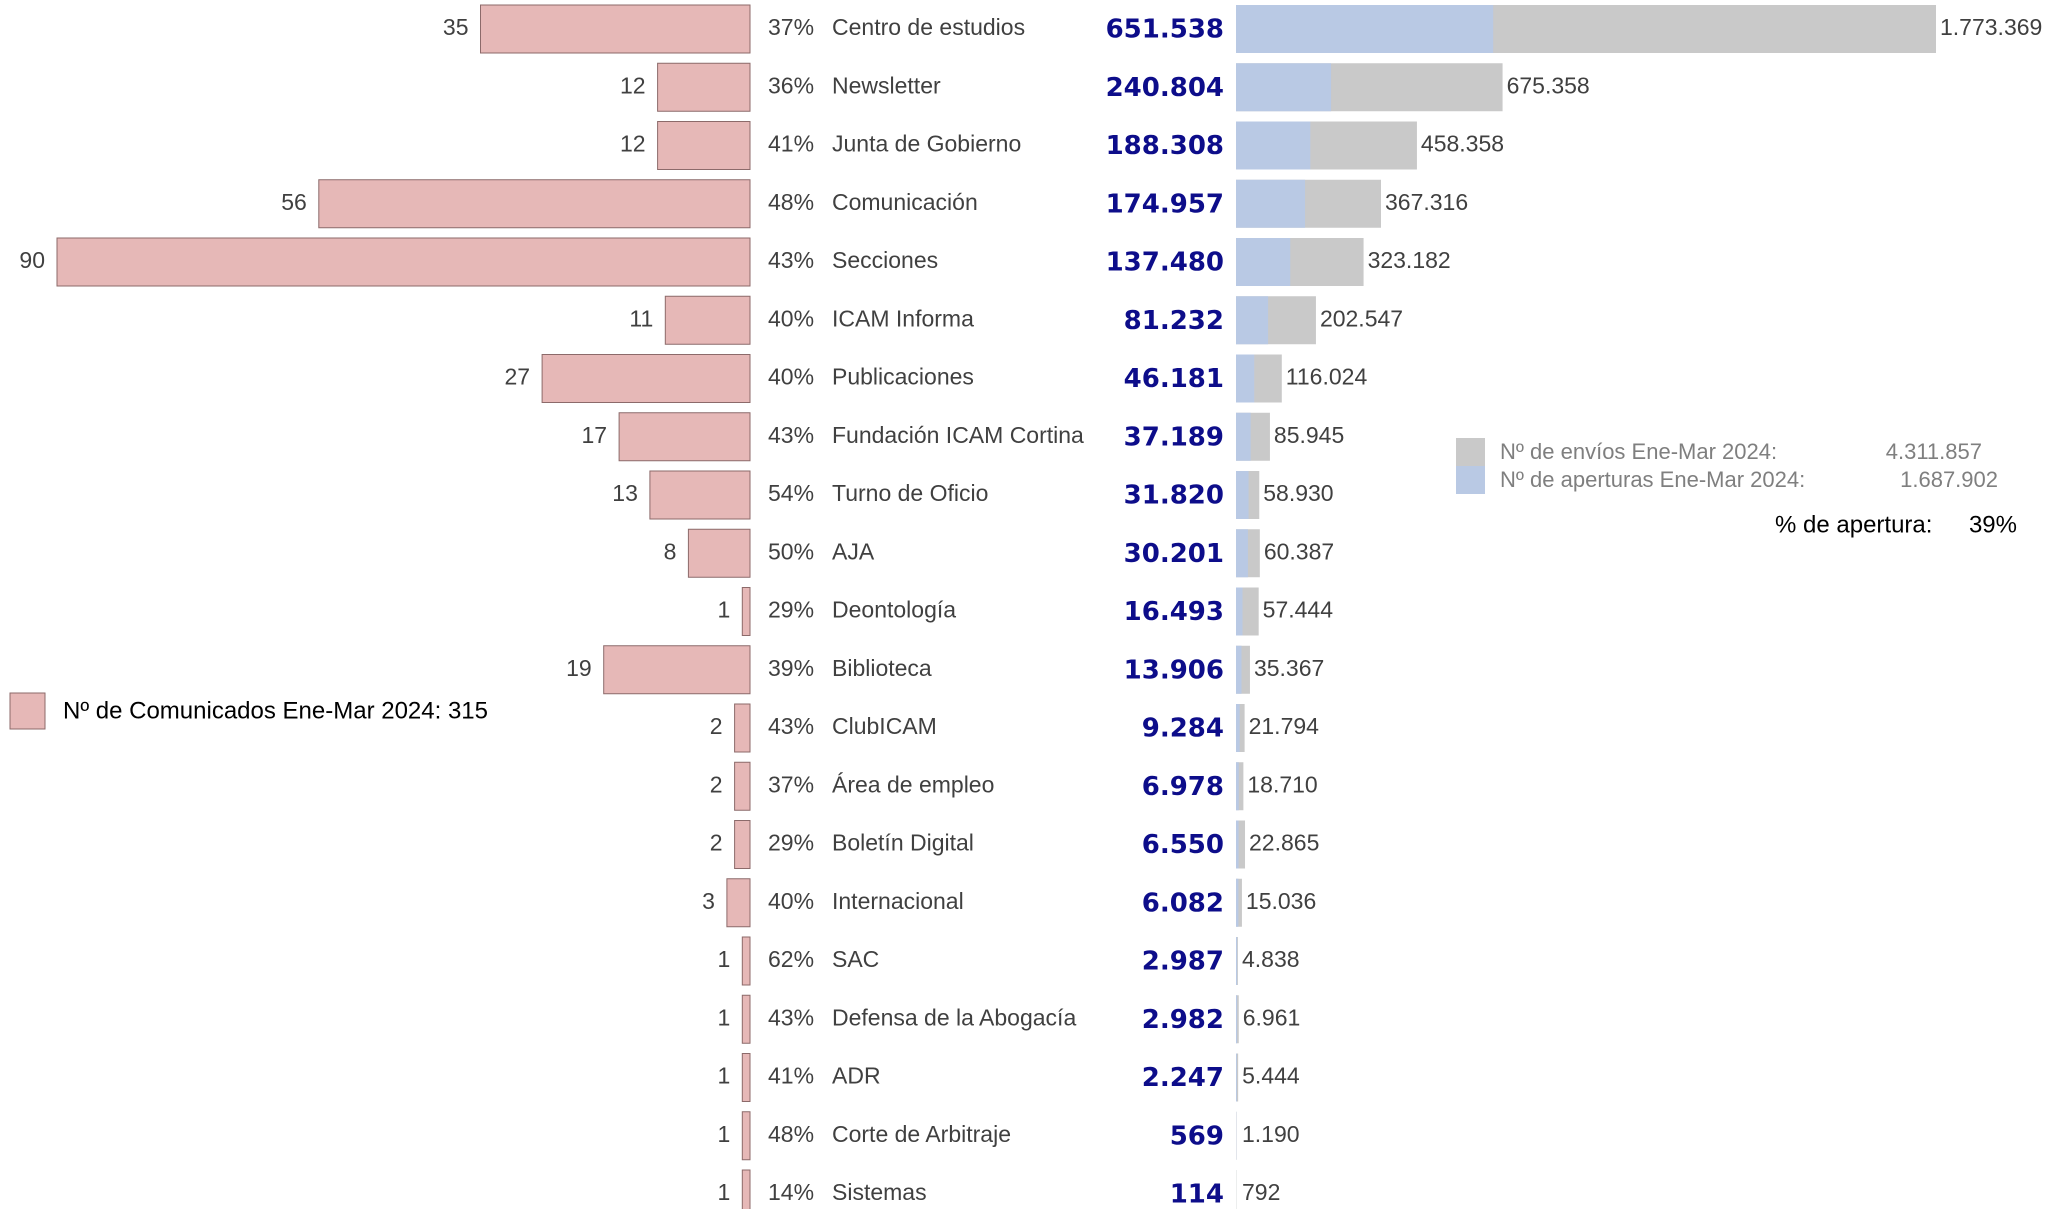 The width and height of the screenshot is (2060, 1209). I want to click on sends-label: 458.358, so click(1462, 144).